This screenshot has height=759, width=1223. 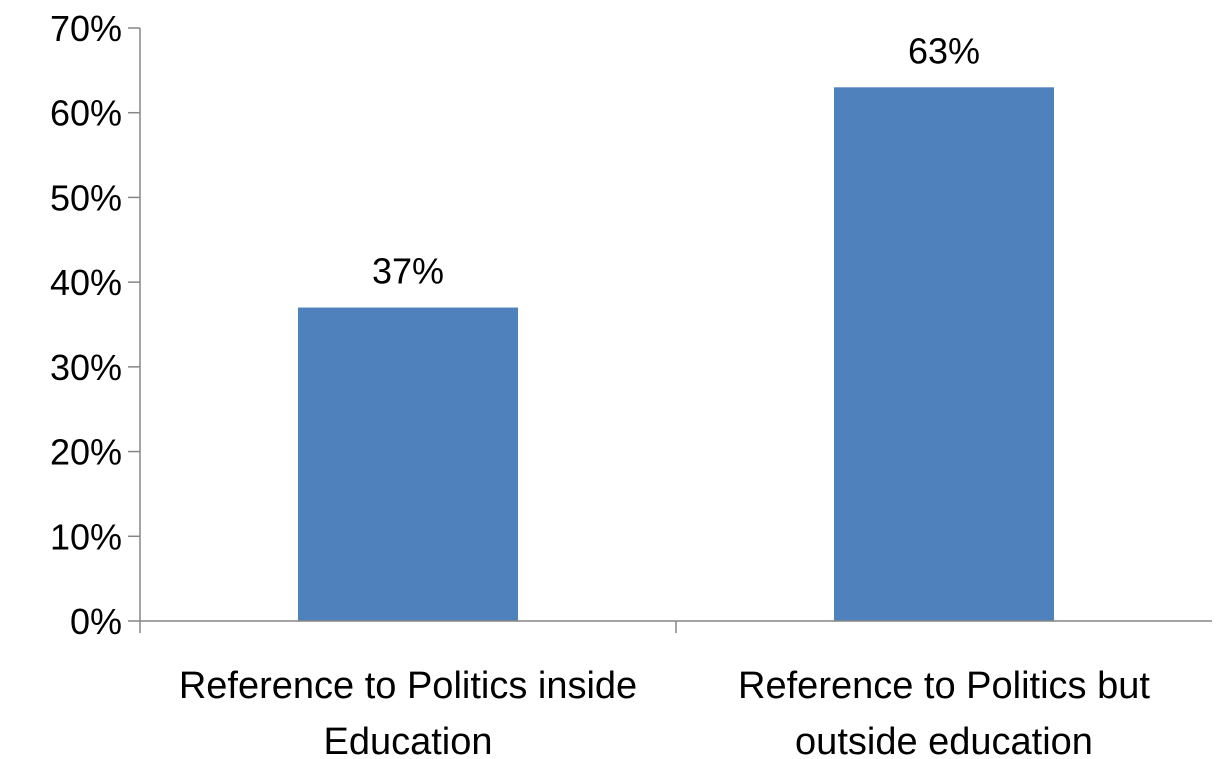 What do you see at coordinates (408, 686) in the screenshot?
I see `x-category-label-line: Reference to Politics inside` at bounding box center [408, 686].